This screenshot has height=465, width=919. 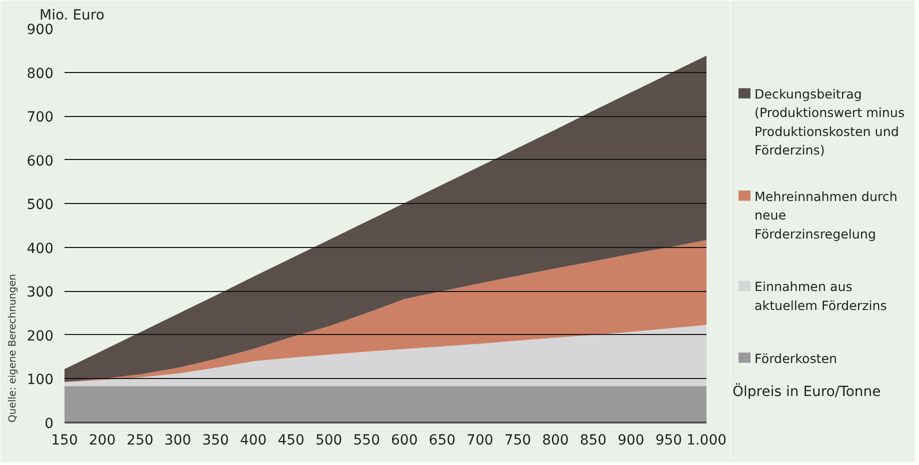 What do you see at coordinates (40, 161) in the screenshot?
I see `y-tick-label: 600` at bounding box center [40, 161].